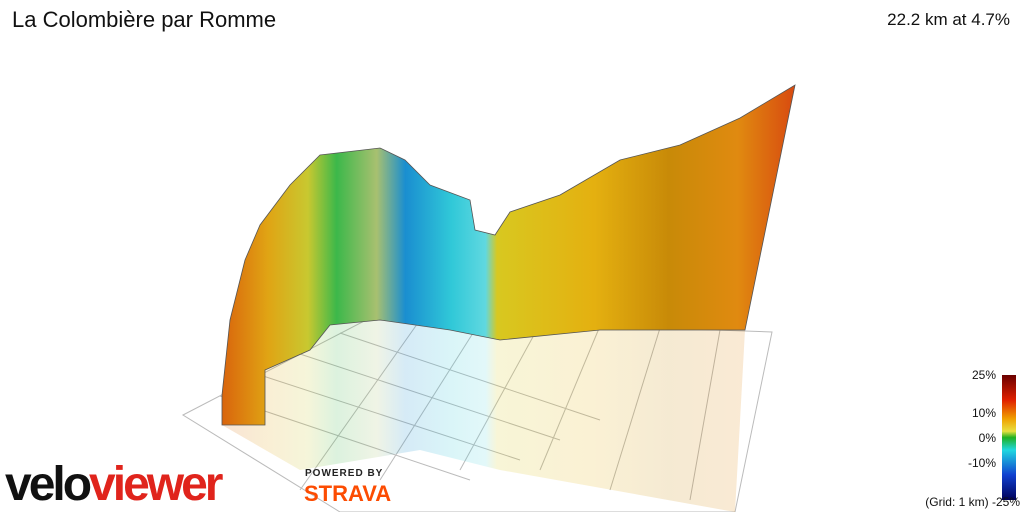  I want to click on scale-label: 0%, so click(988, 438).